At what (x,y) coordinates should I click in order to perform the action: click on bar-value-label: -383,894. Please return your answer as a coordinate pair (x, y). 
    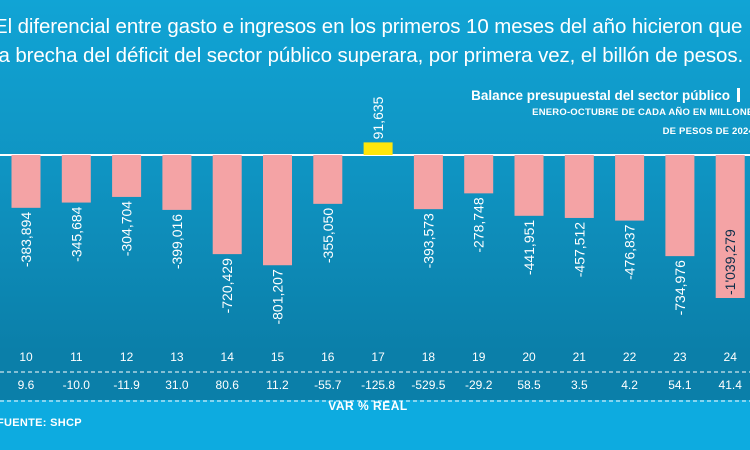
    Looking at the image, I should click on (26, 239).